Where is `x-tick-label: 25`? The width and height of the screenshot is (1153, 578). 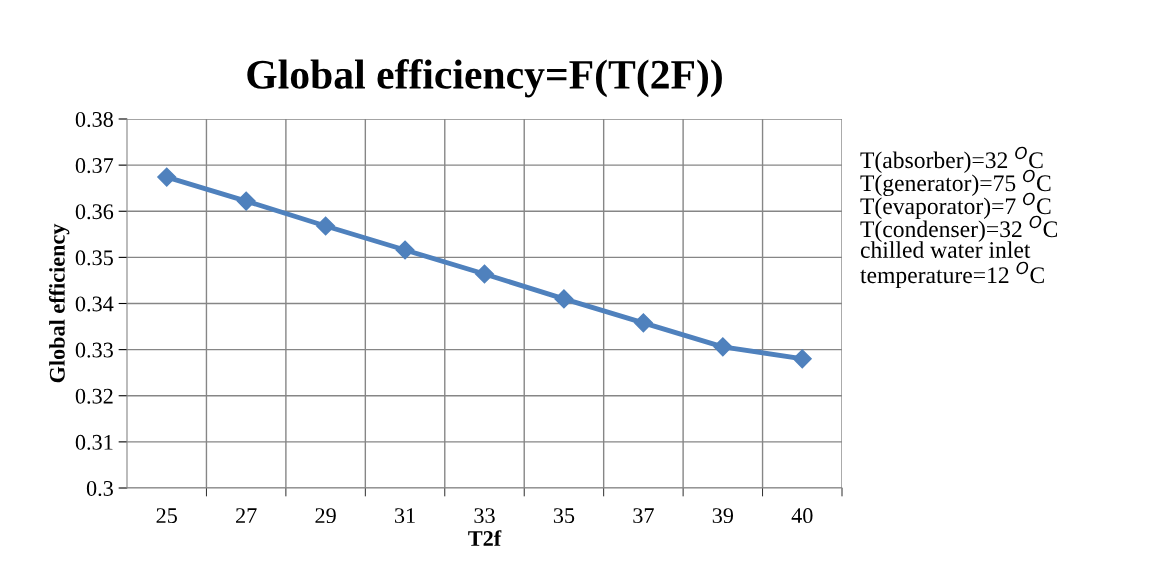 x-tick-label: 25 is located at coordinates (166, 516).